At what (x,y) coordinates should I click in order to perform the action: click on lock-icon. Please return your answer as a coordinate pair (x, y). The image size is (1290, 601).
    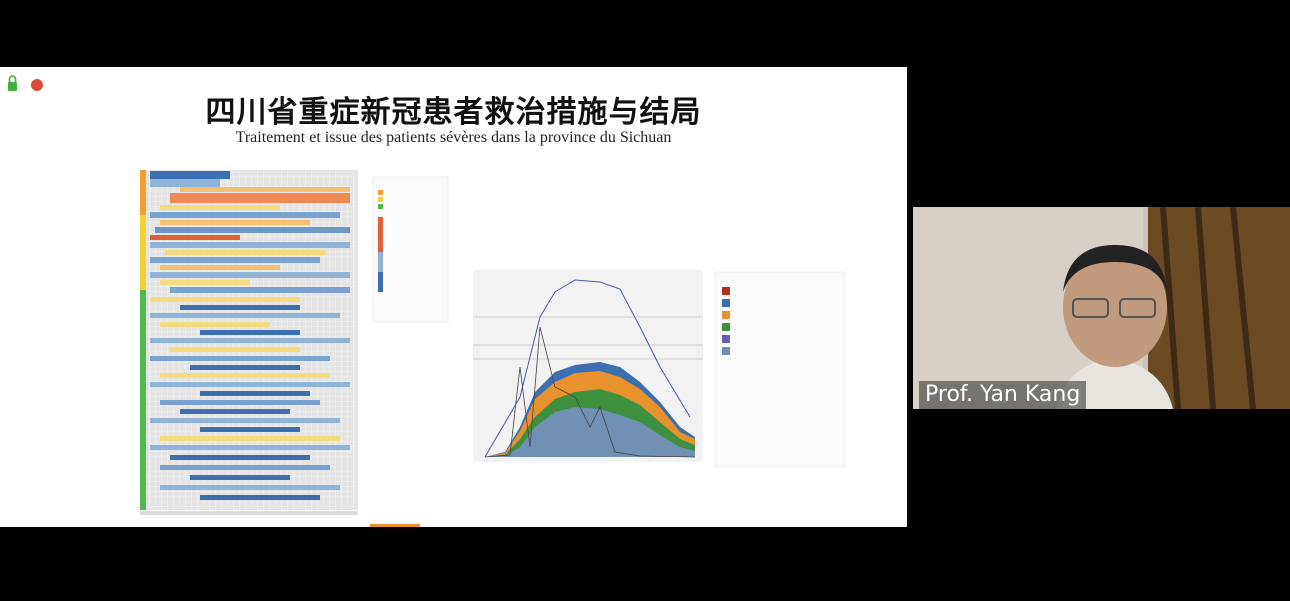
    Looking at the image, I should click on (12, 86).